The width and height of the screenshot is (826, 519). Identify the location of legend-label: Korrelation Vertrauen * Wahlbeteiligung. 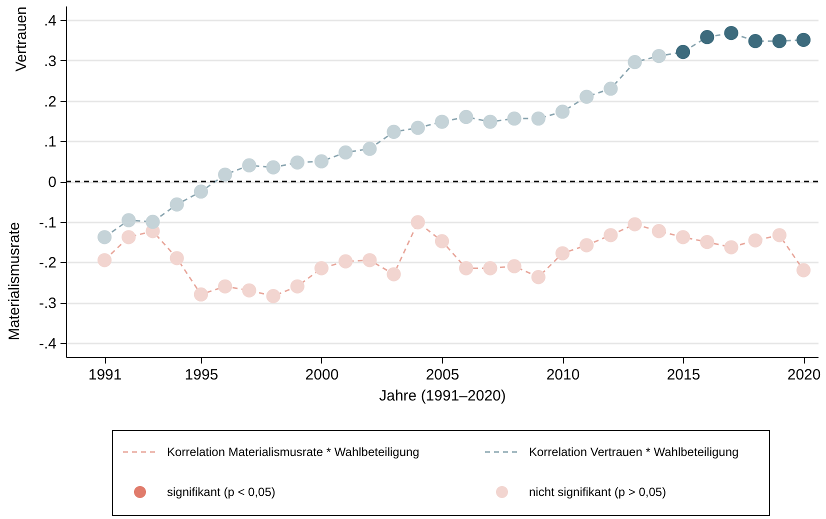
(634, 452).